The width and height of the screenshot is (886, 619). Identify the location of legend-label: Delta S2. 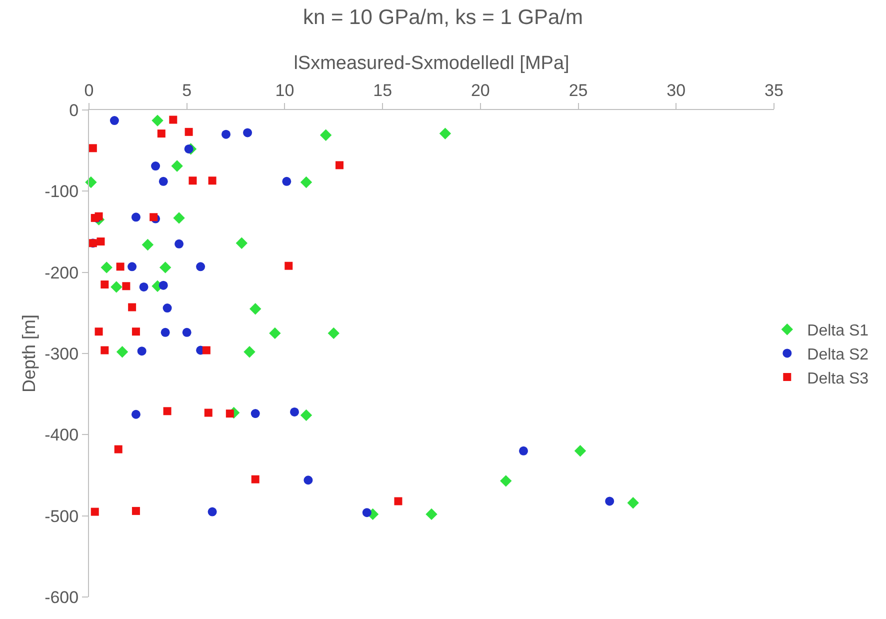
(838, 355).